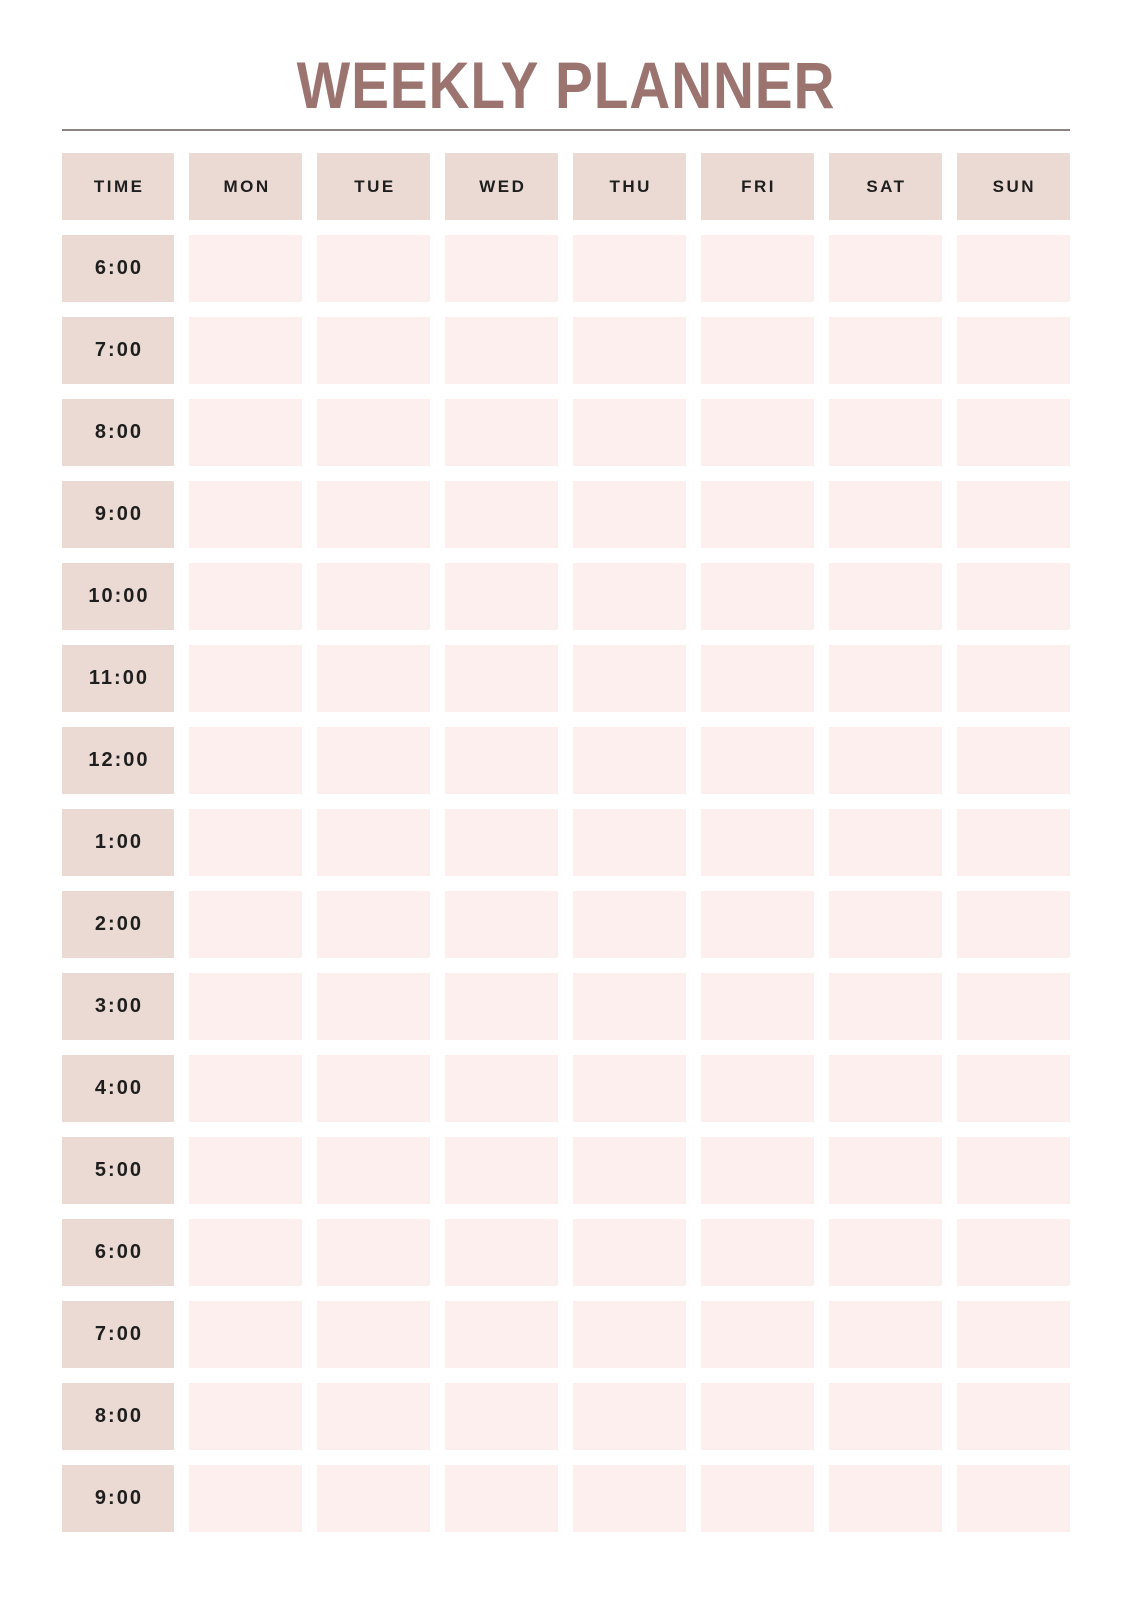 The width and height of the screenshot is (1131, 1600). What do you see at coordinates (757, 760) in the screenshot?
I see `planner-slot-fri-row6` at bounding box center [757, 760].